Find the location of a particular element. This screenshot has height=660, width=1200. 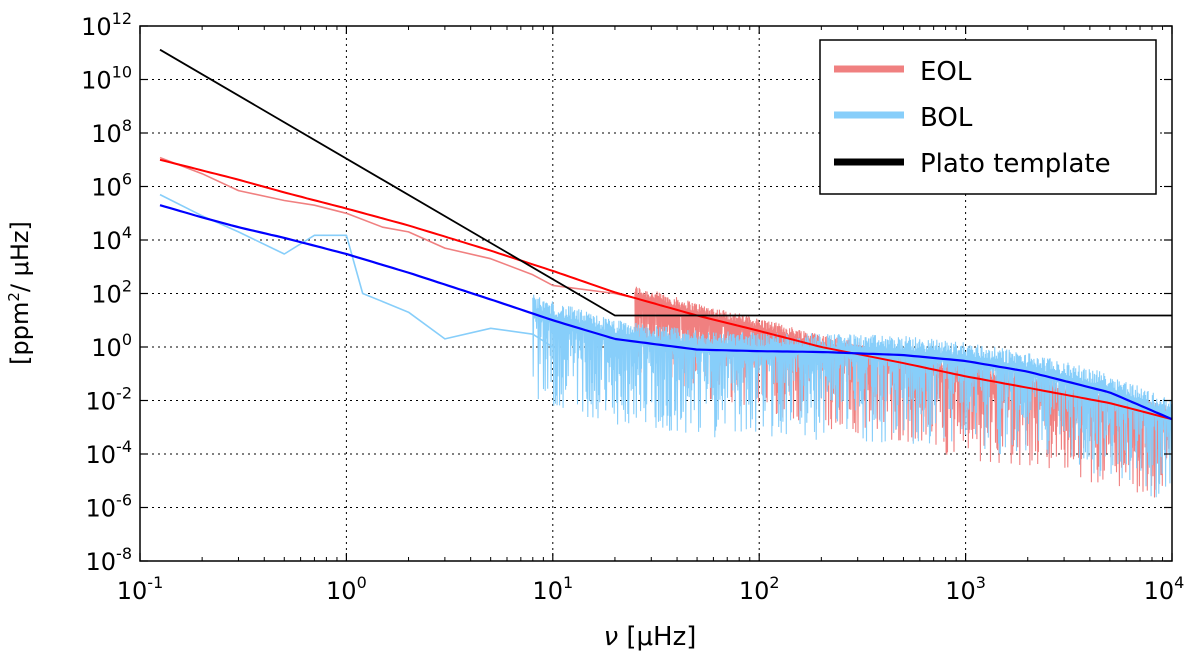

svg-text: 10⁶ is located at coordinates (111, 186).